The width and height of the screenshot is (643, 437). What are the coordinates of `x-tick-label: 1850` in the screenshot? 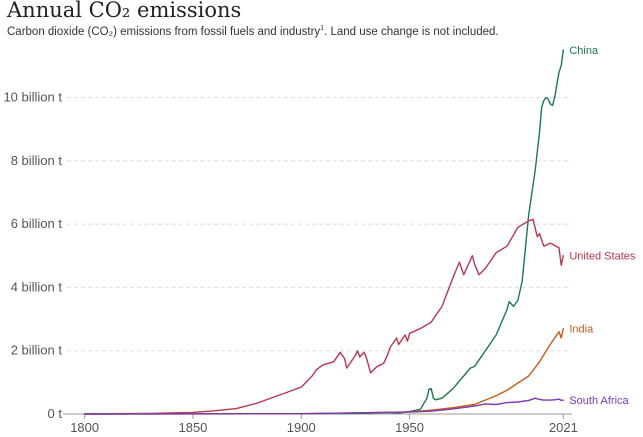 It's located at (192, 427).